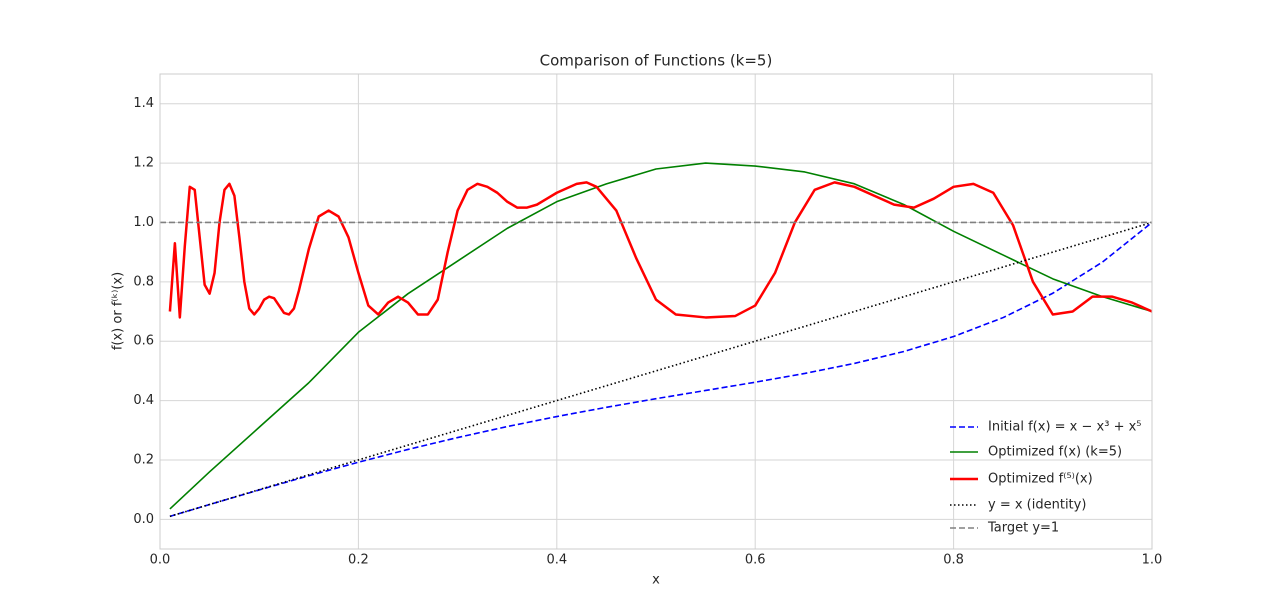  Describe the element at coordinates (1065, 427) in the screenshot. I see `legend-label: Initial f(x) = x − x³ + x⁵` at that location.